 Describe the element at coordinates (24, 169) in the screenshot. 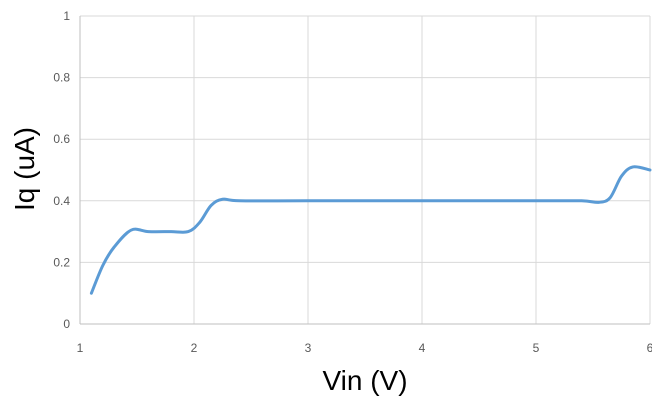

I see `y-axis-title: Iq (uA)` at that location.